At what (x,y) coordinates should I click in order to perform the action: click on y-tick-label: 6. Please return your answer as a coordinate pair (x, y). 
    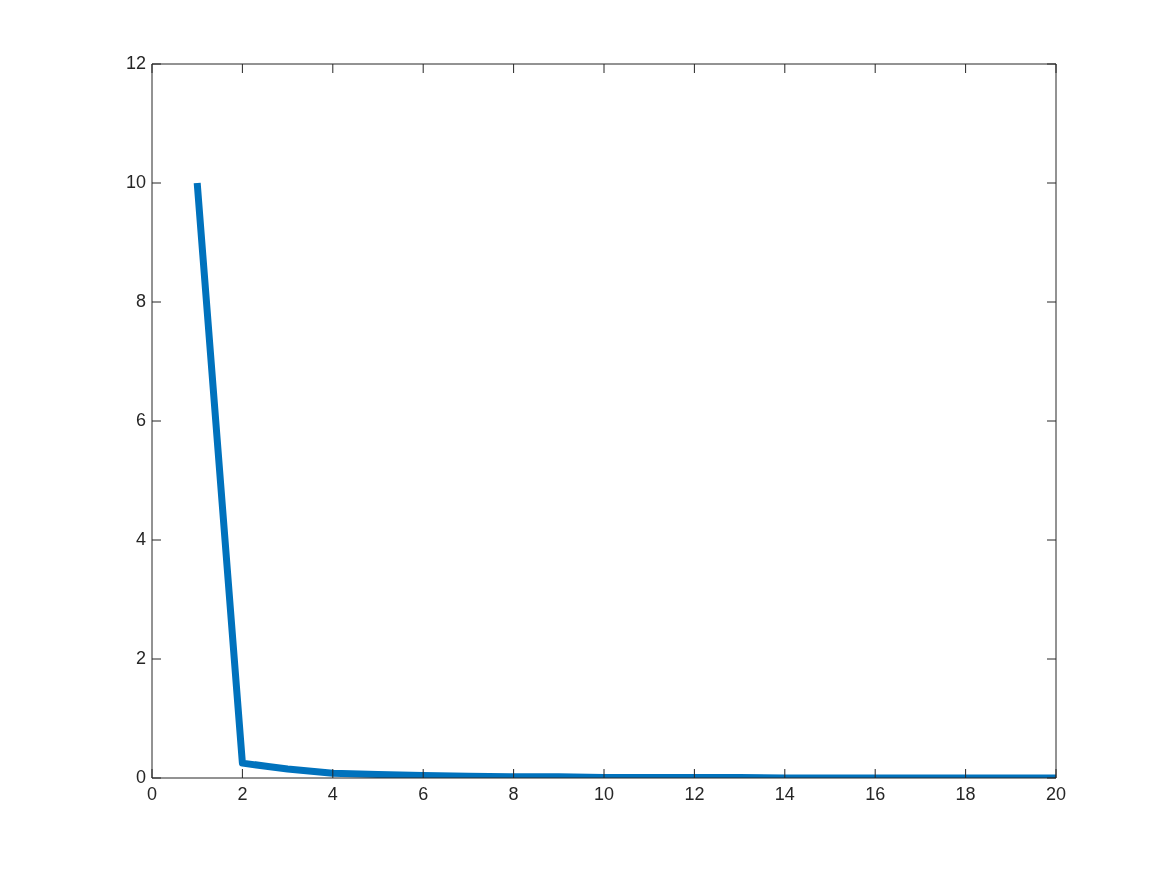
    Looking at the image, I should click on (140, 419).